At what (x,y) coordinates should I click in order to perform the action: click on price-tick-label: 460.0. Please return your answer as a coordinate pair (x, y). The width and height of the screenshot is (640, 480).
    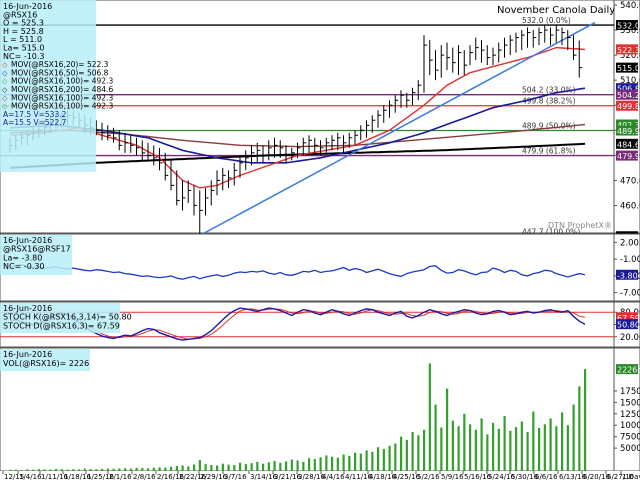
    Looking at the image, I should click on (630, 206).